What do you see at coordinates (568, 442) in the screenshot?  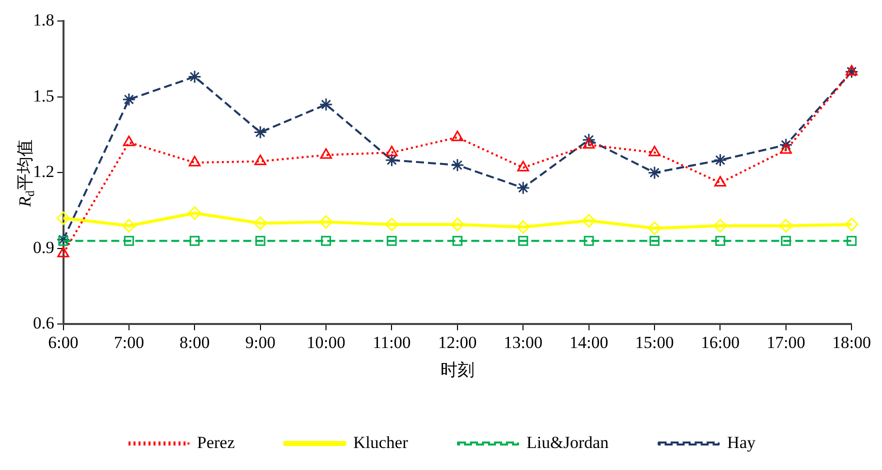 I see `legend-label: Liu&Jordan` at bounding box center [568, 442].